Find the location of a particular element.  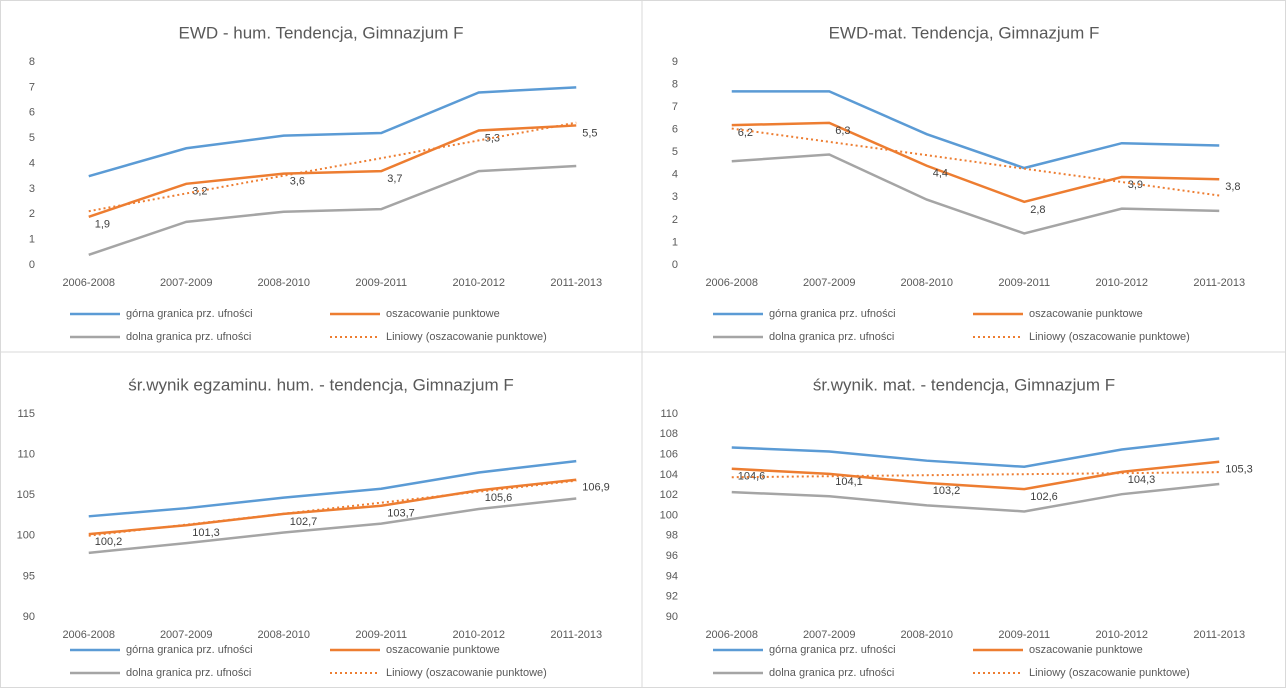

y-tick-label: 104 is located at coordinates (669, 475).